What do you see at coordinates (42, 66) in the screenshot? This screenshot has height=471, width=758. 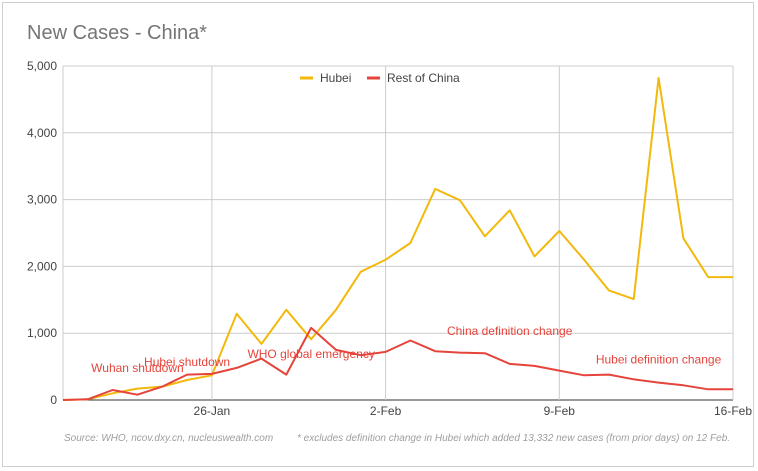 I see `y-tick-label: 5,000` at bounding box center [42, 66].